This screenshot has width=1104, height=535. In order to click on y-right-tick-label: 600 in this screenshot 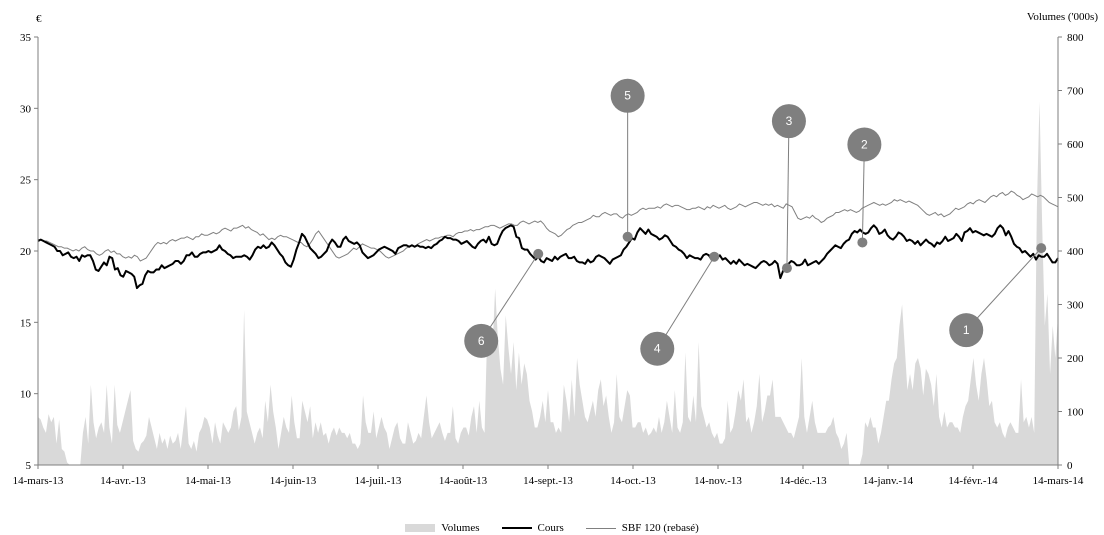, I will do `click(1075, 145)`.